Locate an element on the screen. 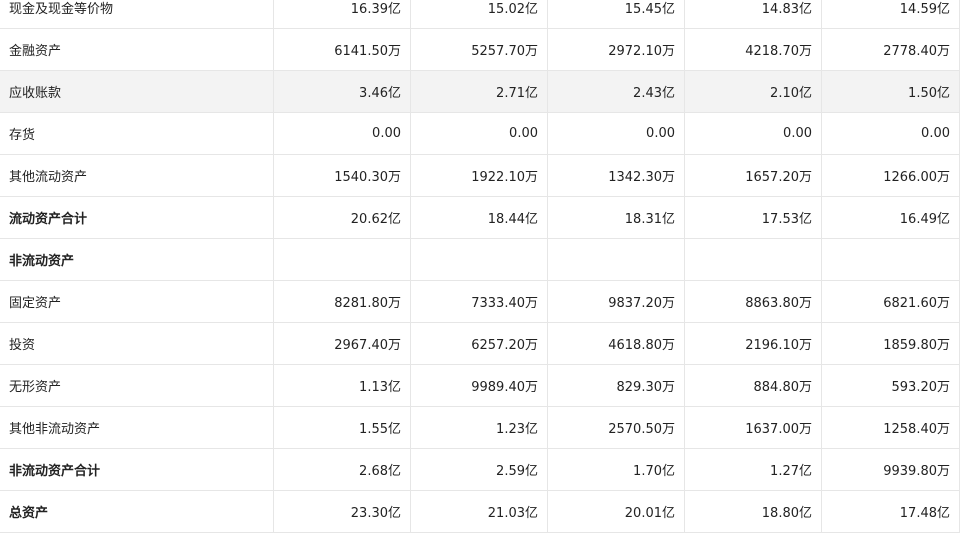  value-cell: 1.70亿 is located at coordinates (616, 469).